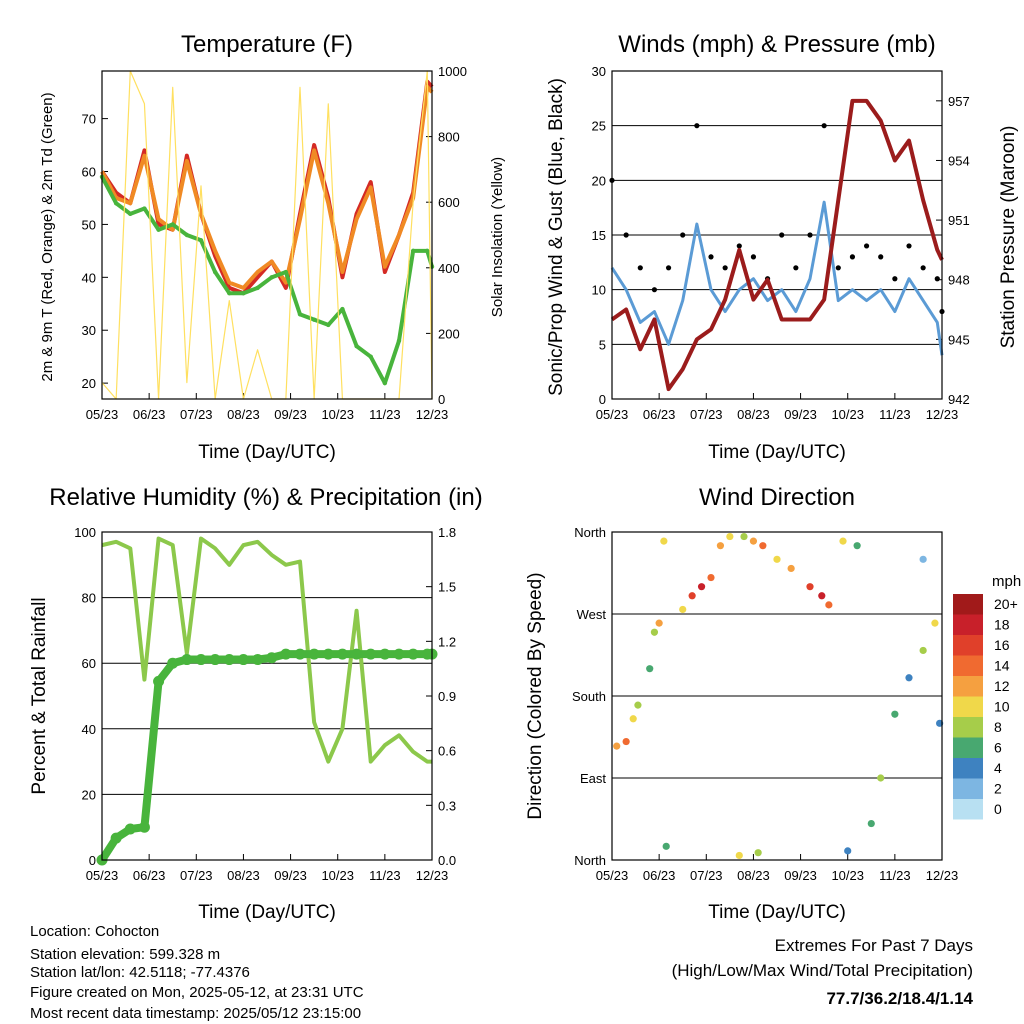 This screenshot has width=1024, height=1024. What do you see at coordinates (602, 344) in the screenshot?
I see `y-tick-label: 5` at bounding box center [602, 344].